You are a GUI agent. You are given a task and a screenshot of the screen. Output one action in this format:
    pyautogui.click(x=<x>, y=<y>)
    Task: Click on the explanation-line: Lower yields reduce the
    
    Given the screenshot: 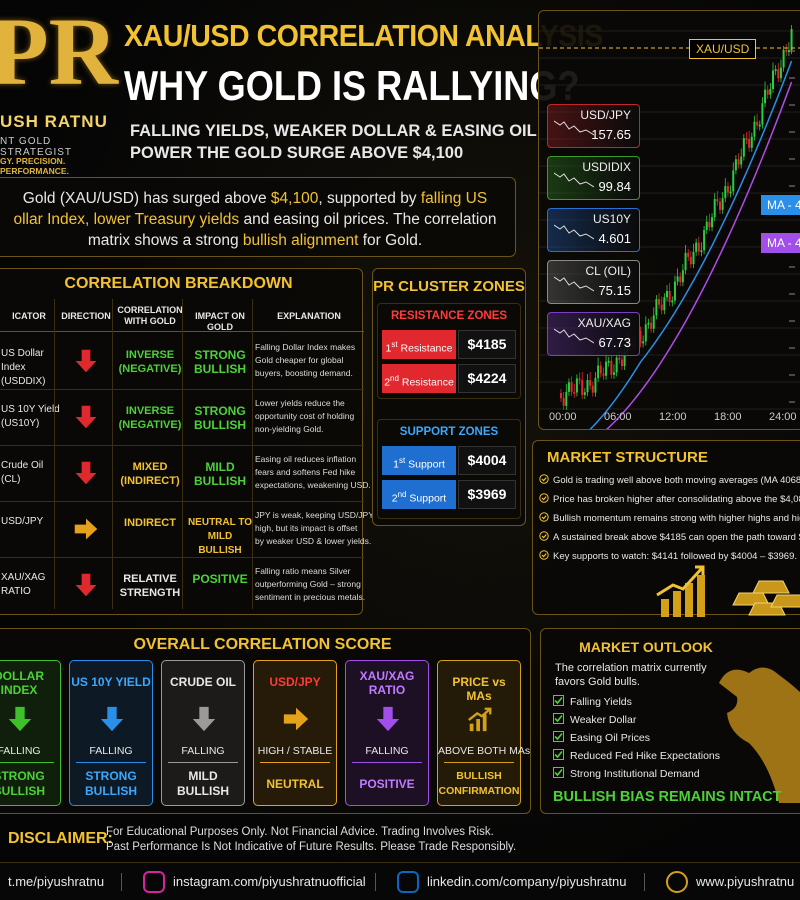 What is the action you would take?
    pyautogui.click(x=300, y=403)
    